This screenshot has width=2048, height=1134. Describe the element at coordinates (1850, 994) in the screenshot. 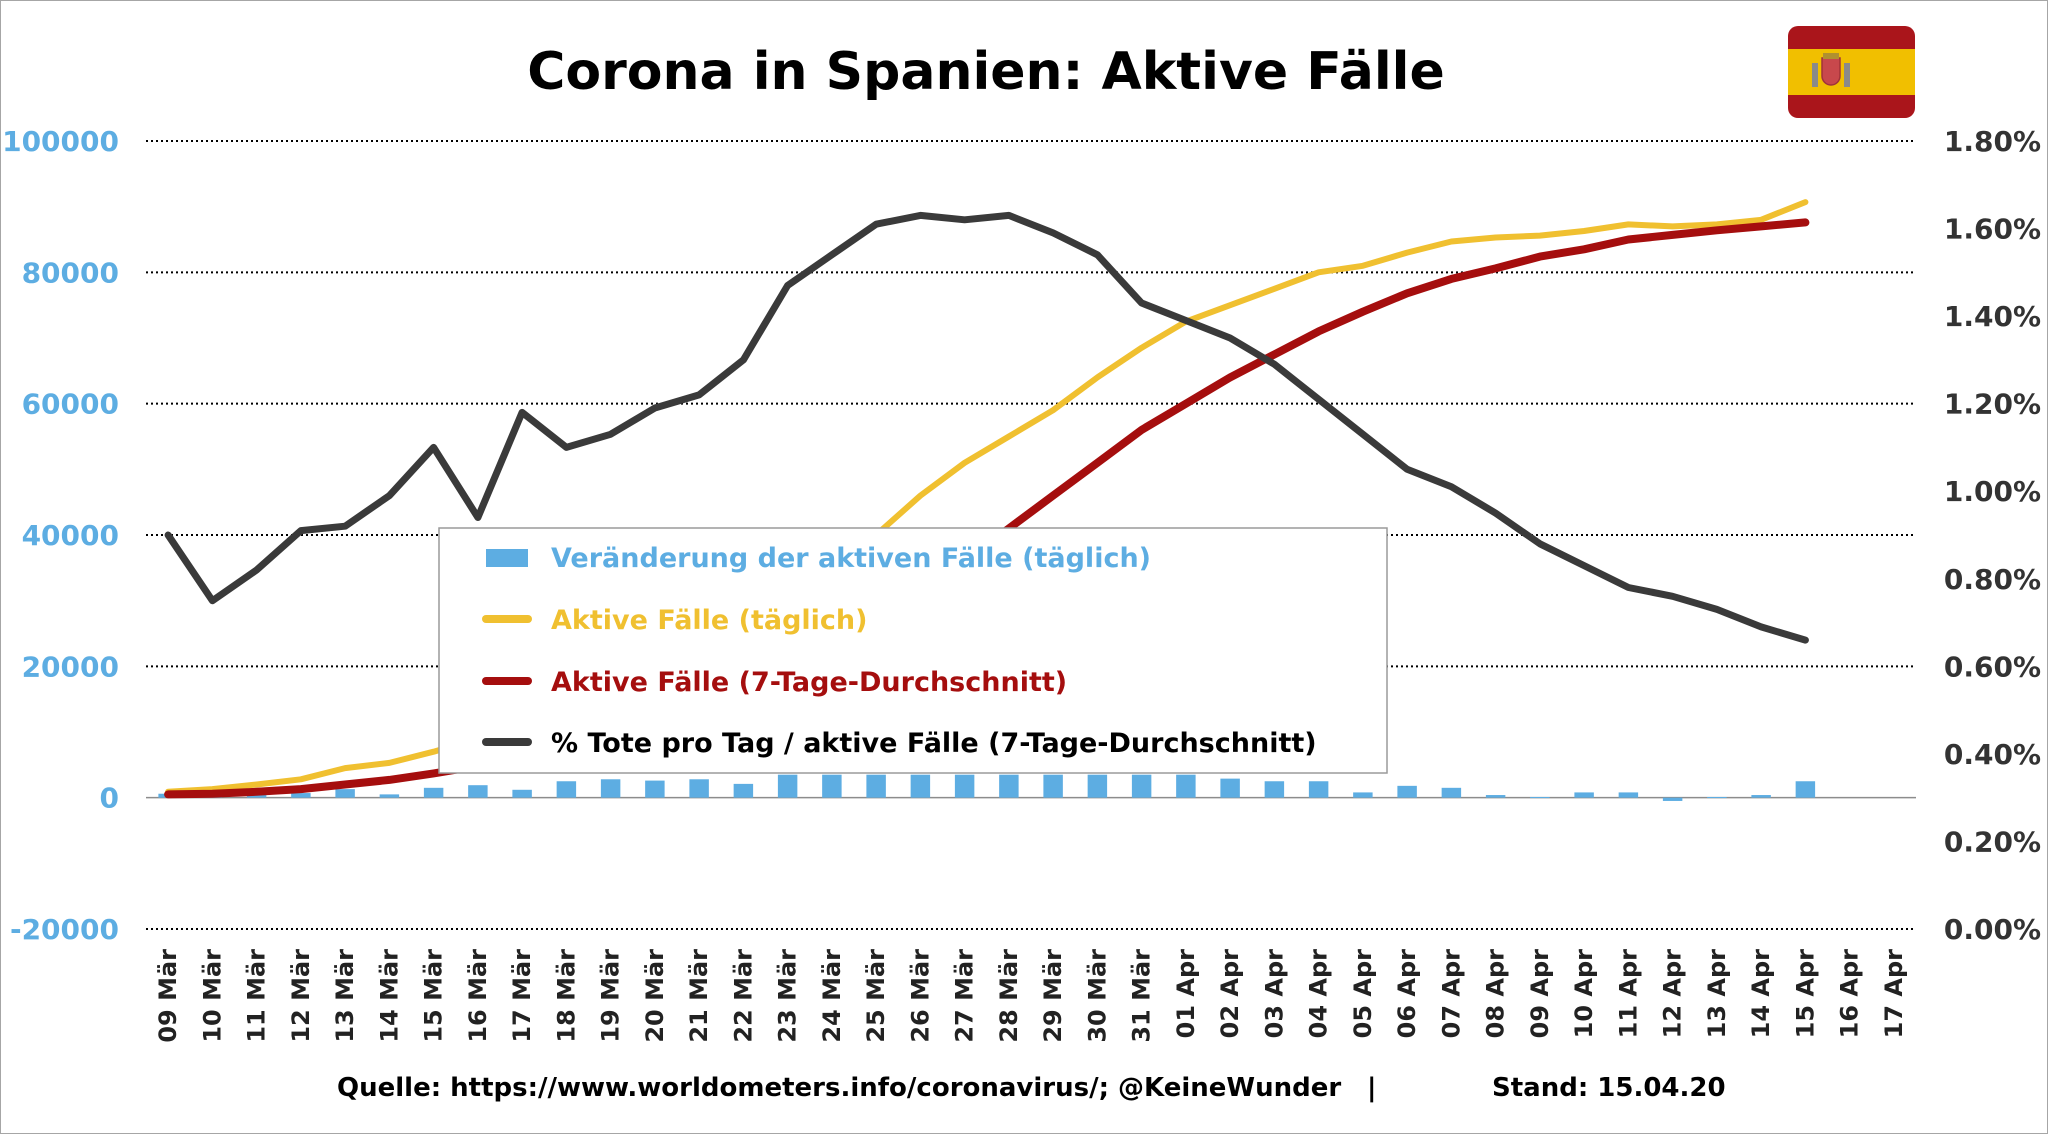

I see `x-tick-label: 16 Apr` at that location.